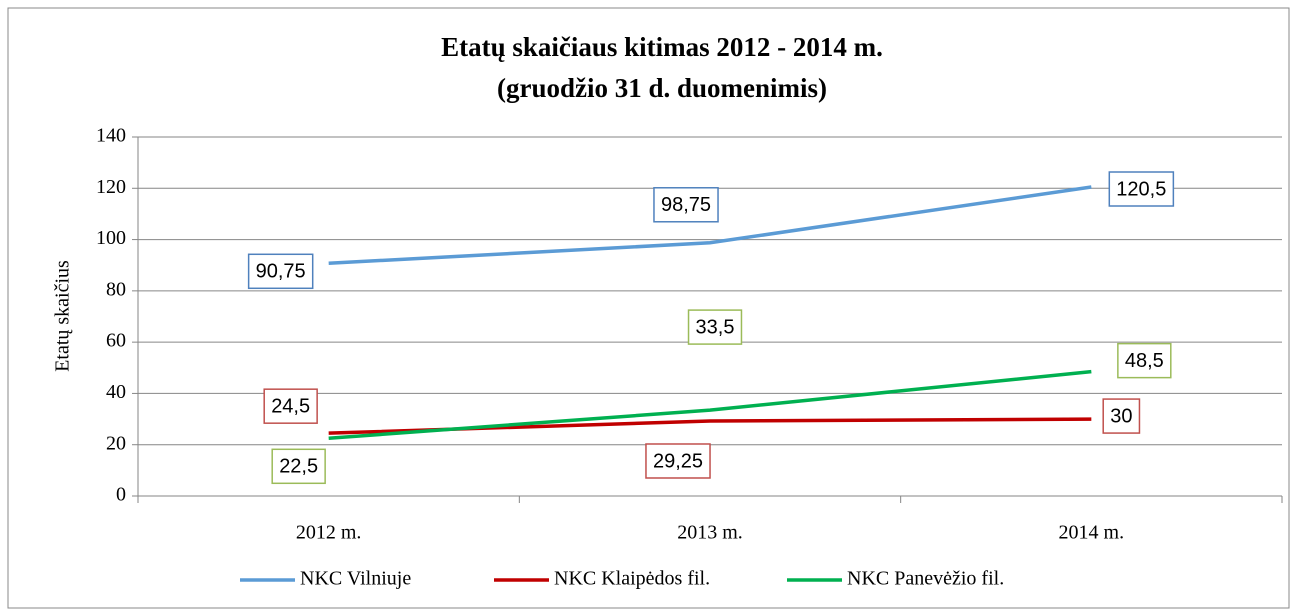 Image resolution: width=1296 pixels, height=610 pixels. Describe the element at coordinates (116, 443) in the screenshot. I see `y-tick-label: 20` at that location.